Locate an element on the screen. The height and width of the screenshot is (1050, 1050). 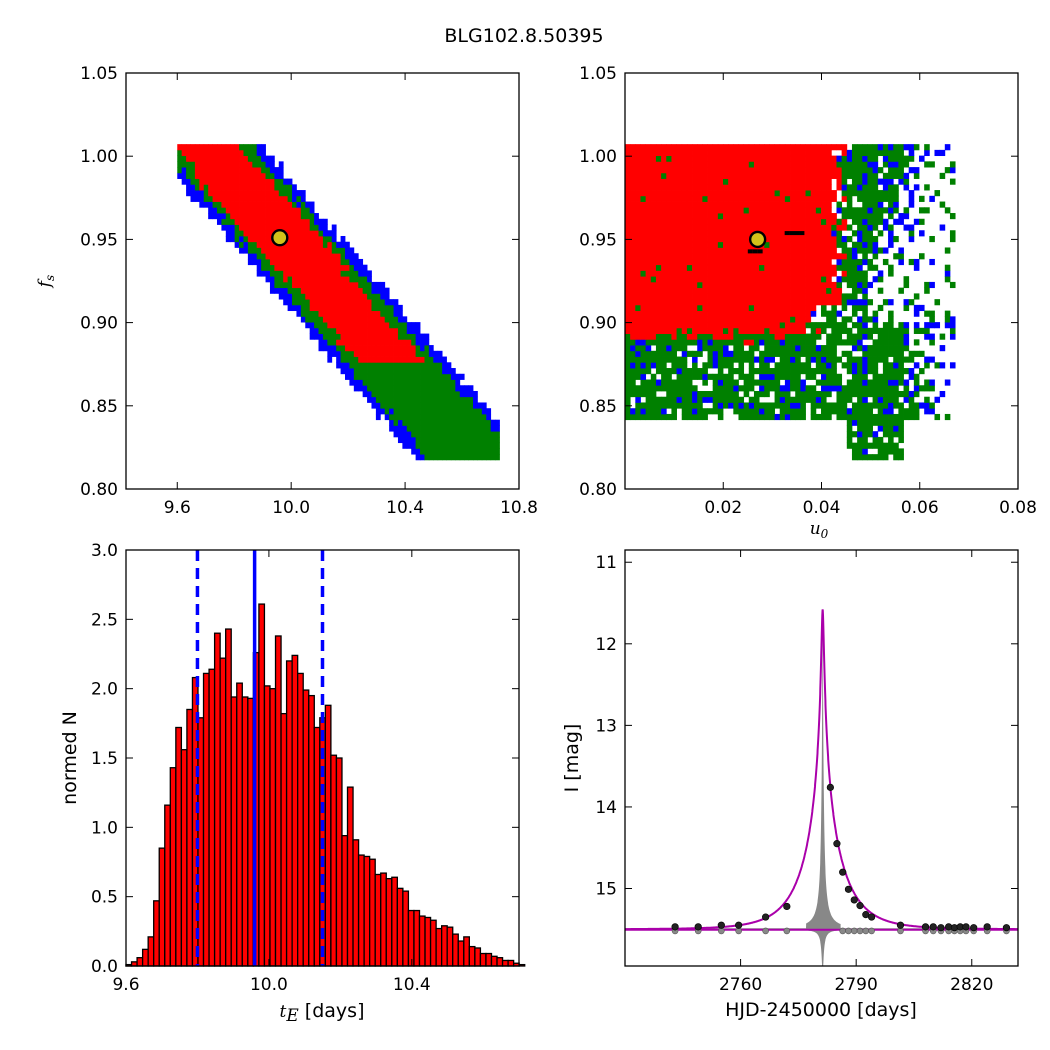
y-tick-label: 0.95 is located at coordinates (598, 240).